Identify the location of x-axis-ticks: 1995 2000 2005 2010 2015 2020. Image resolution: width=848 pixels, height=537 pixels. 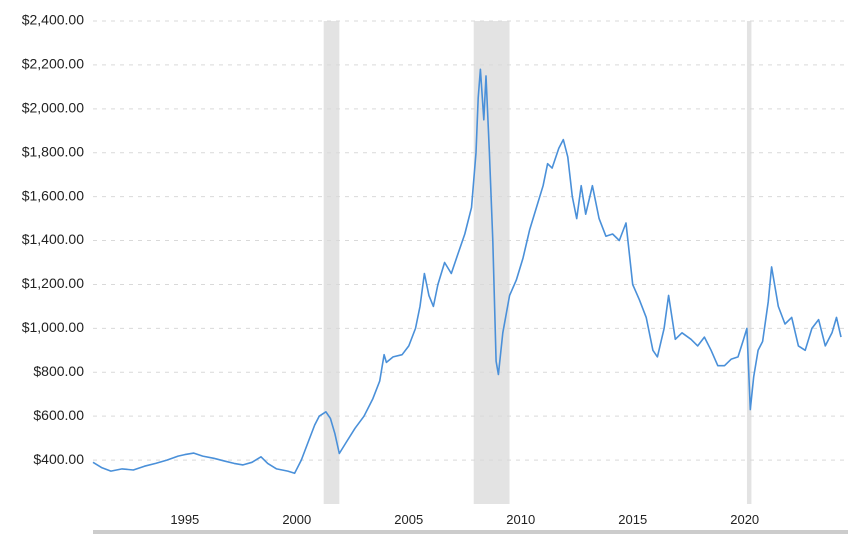
(464, 519).